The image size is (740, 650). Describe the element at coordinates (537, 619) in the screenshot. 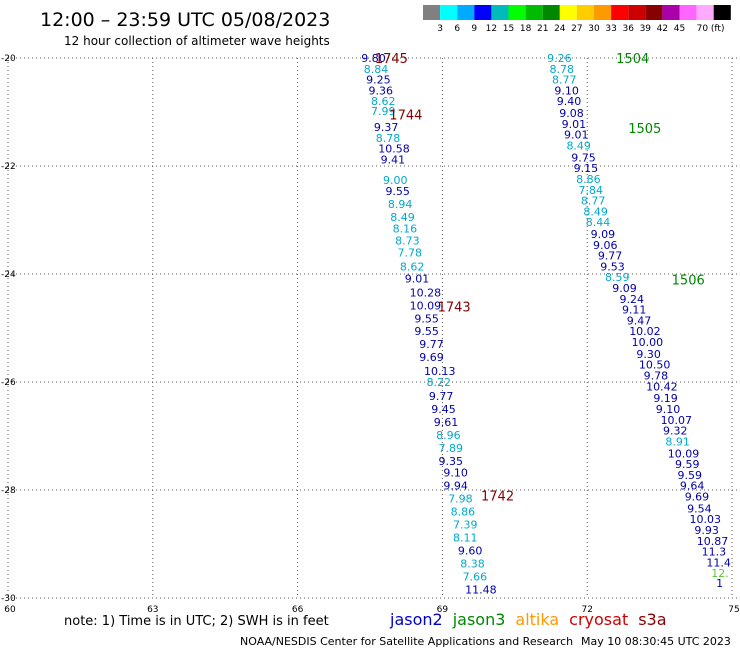

I see `legend-item: altika` at that location.